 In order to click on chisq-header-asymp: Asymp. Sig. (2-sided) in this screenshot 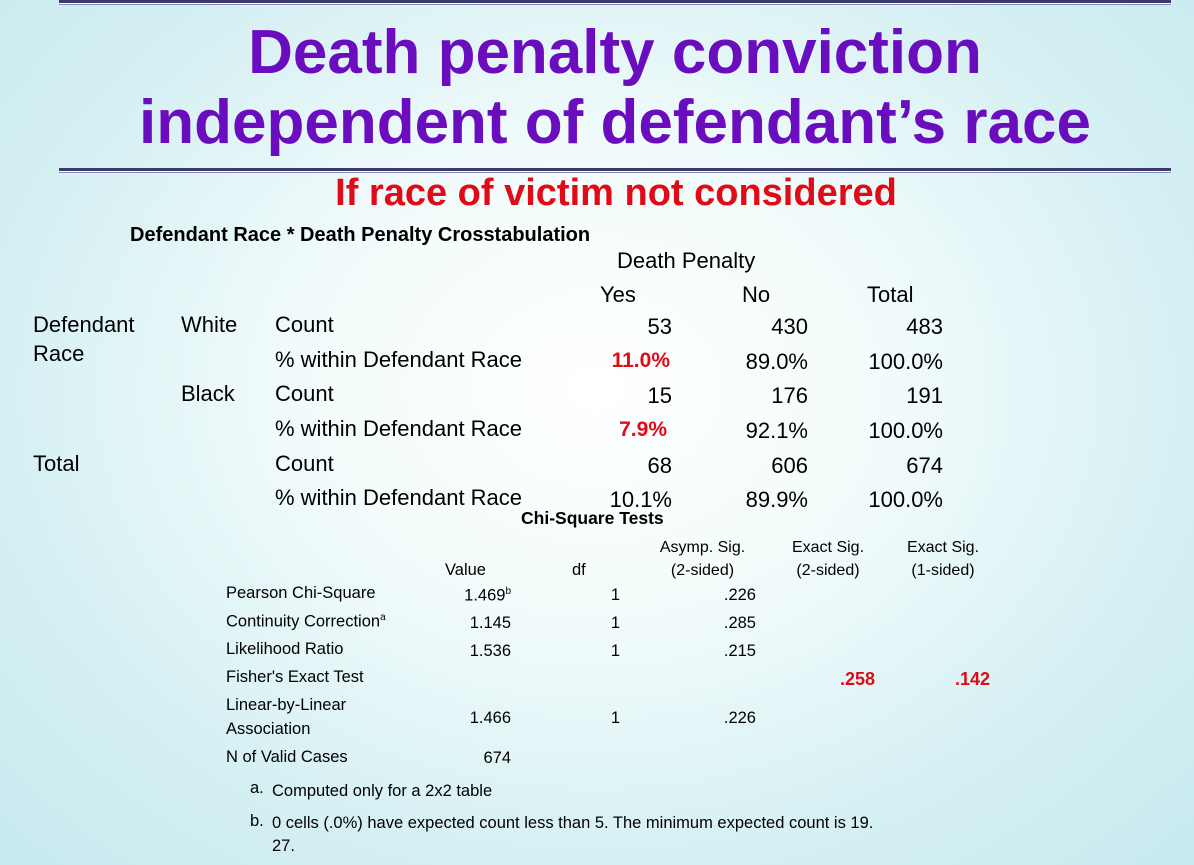, I will do `click(702, 559)`.